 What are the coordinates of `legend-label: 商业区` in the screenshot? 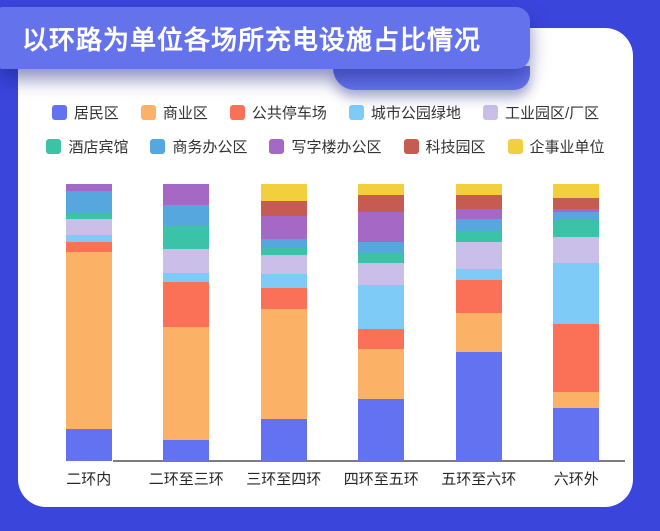 It's located at (185, 113).